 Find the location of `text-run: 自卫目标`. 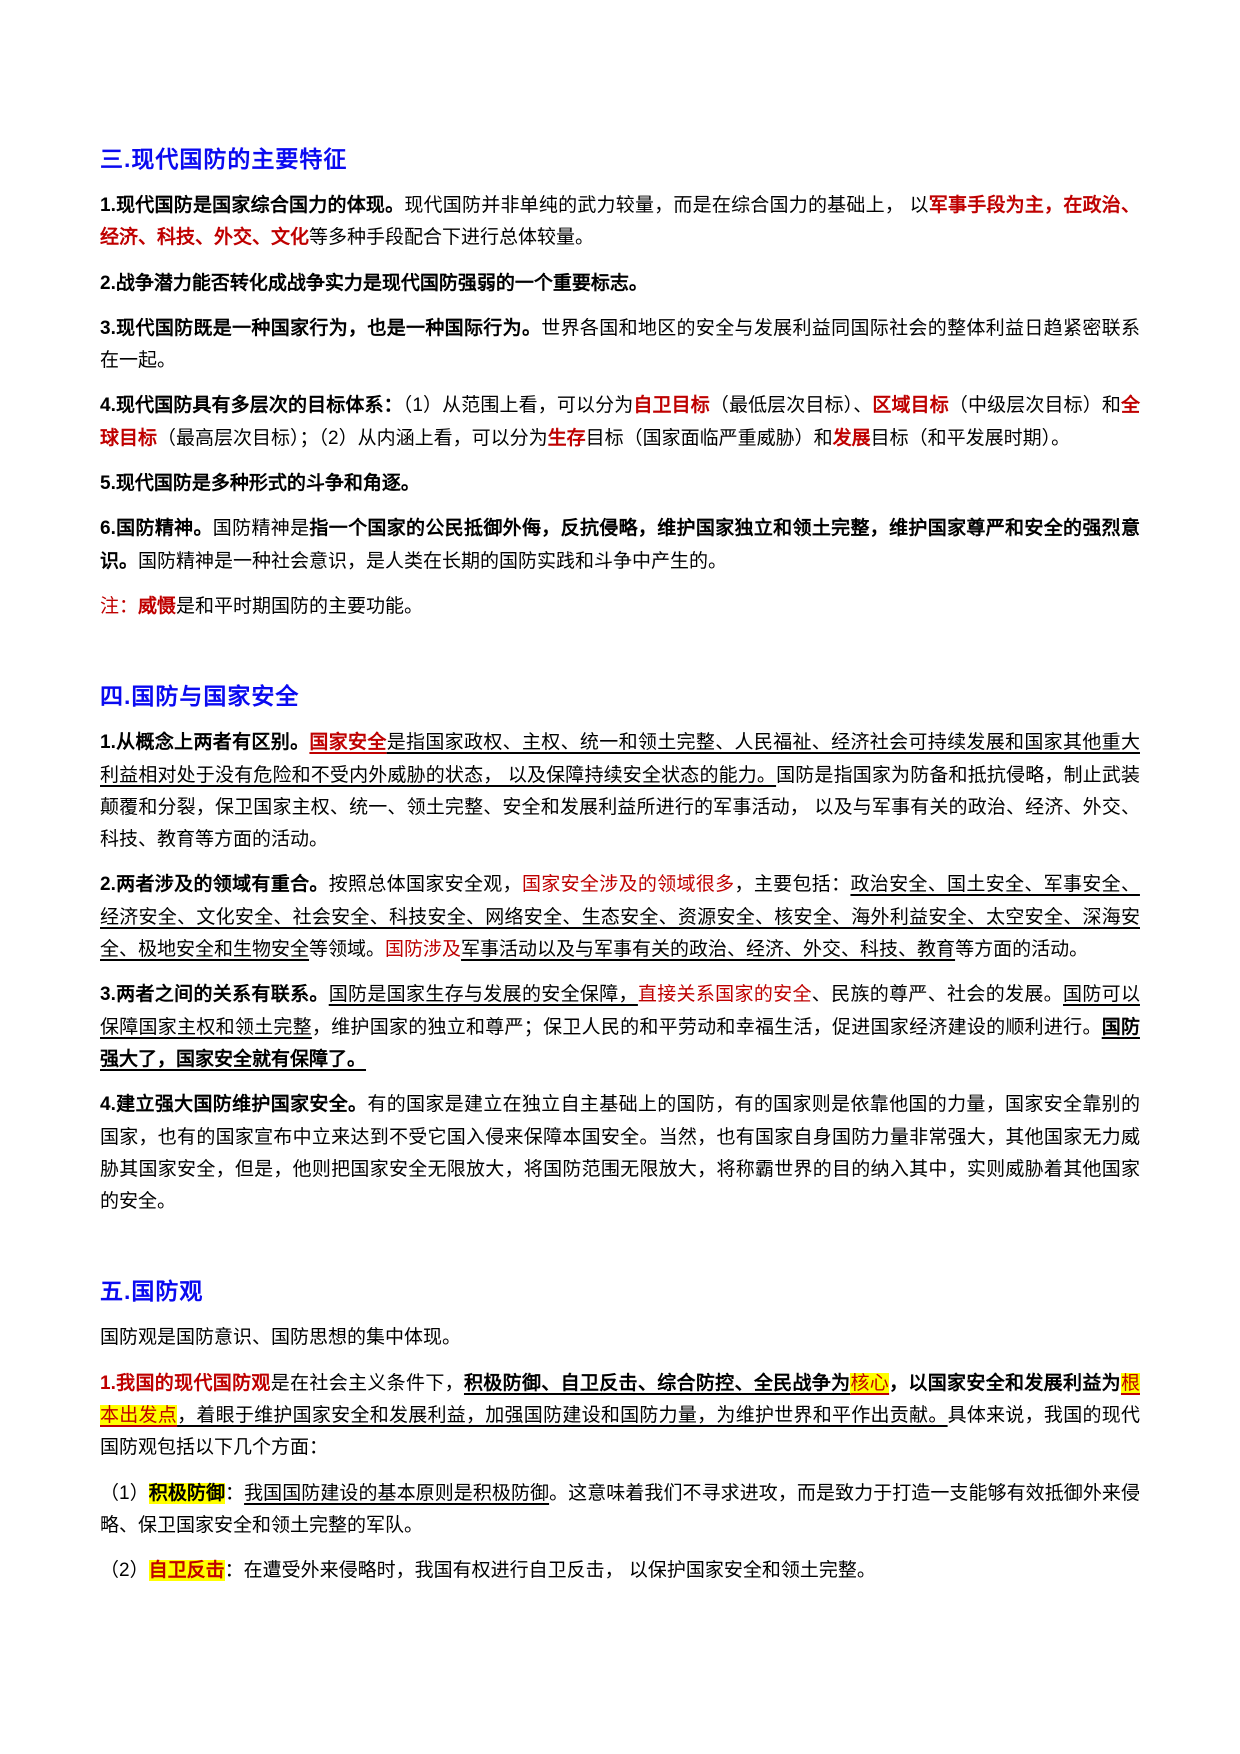

text-run: 自卫目标 is located at coordinates (671, 406).